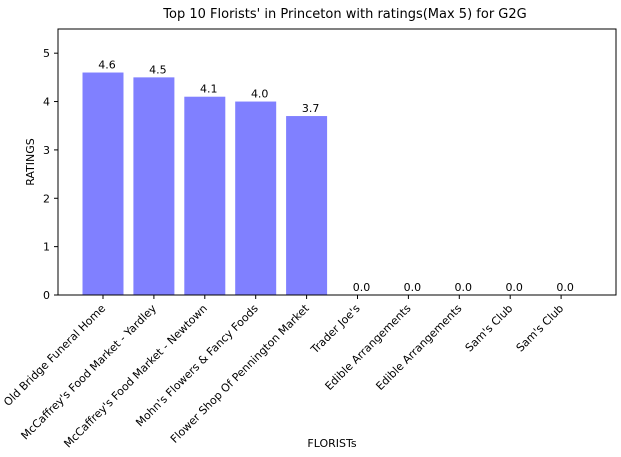 Image resolution: width=621 pixels, height=457 pixels. I want to click on data-label: 4.1, so click(209, 89).